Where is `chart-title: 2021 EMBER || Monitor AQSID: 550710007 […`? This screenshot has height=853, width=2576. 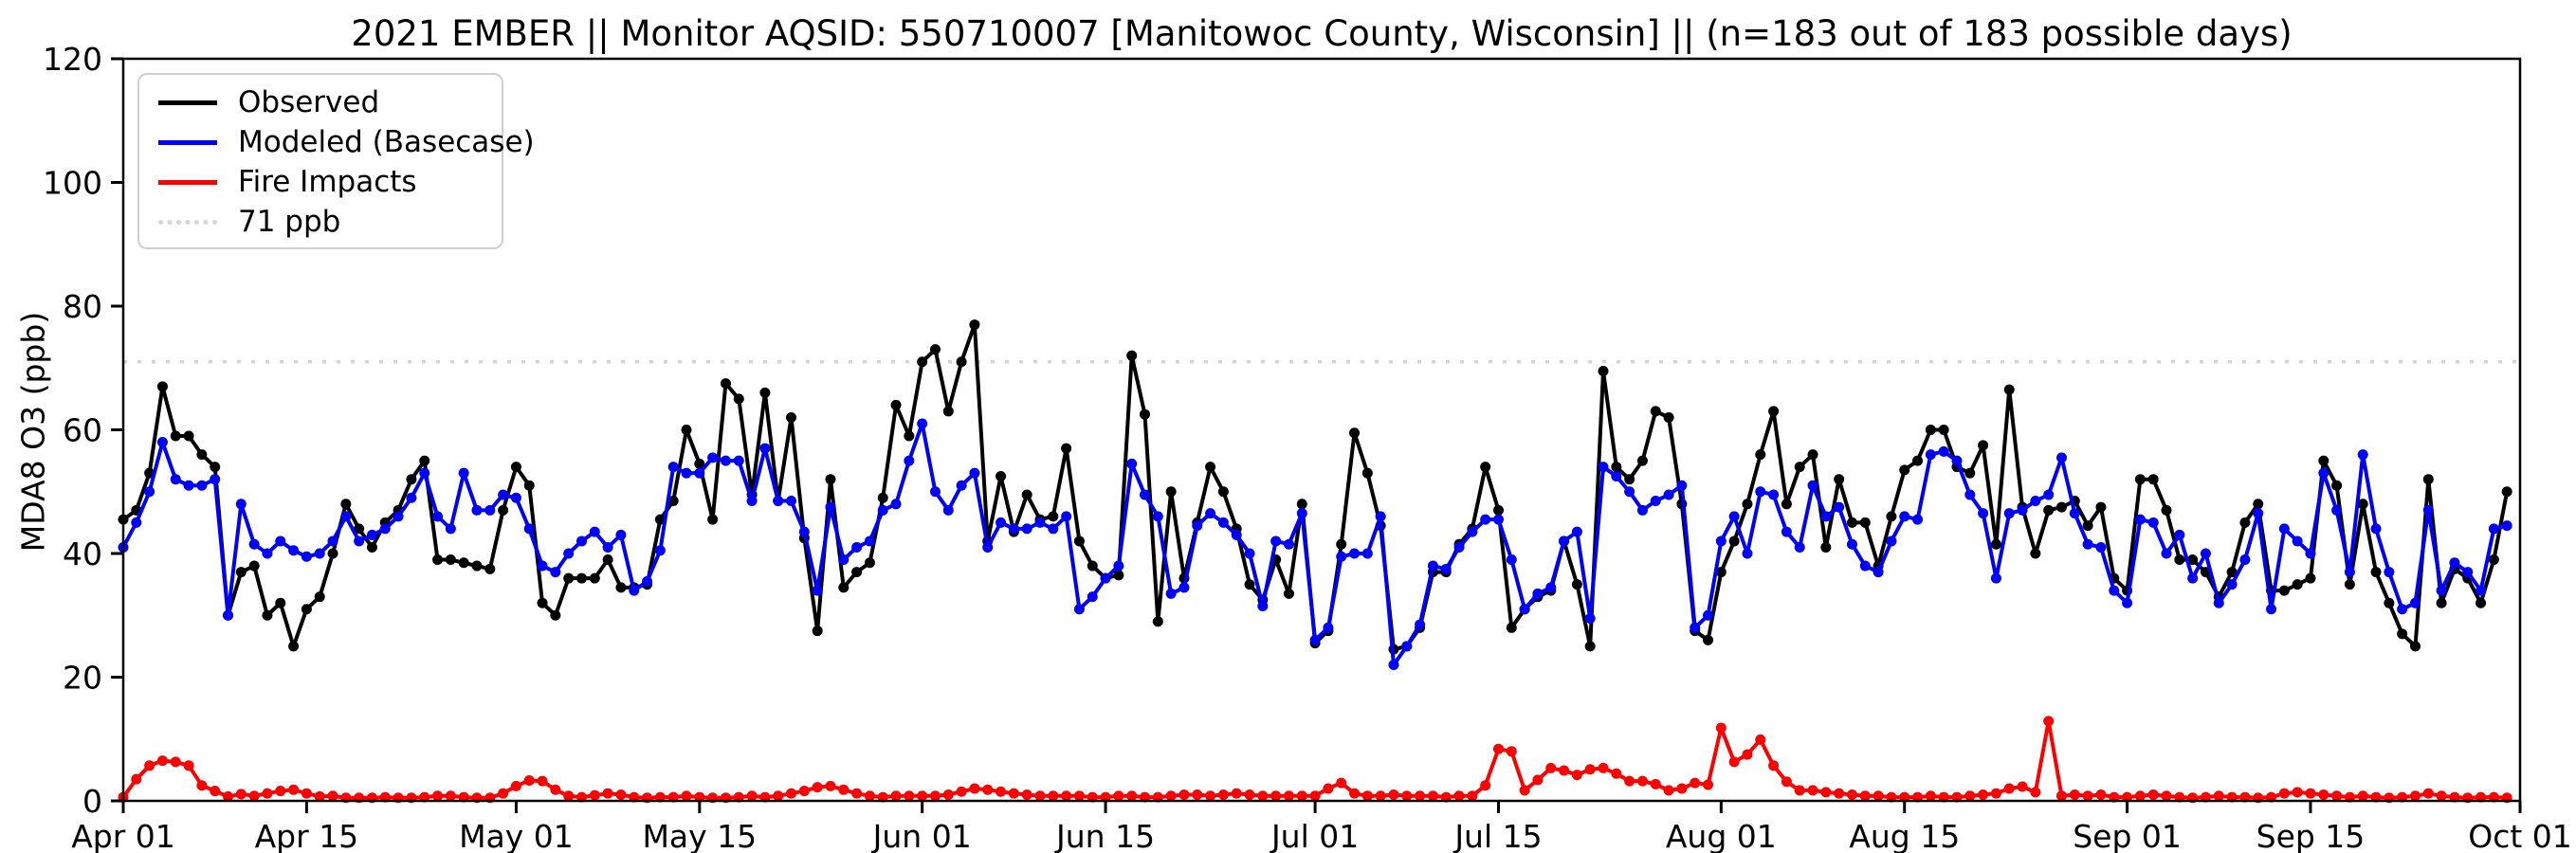 chart-title: 2021 EMBER || Monitor AQSID: 550710007 [… is located at coordinates (1322, 33).